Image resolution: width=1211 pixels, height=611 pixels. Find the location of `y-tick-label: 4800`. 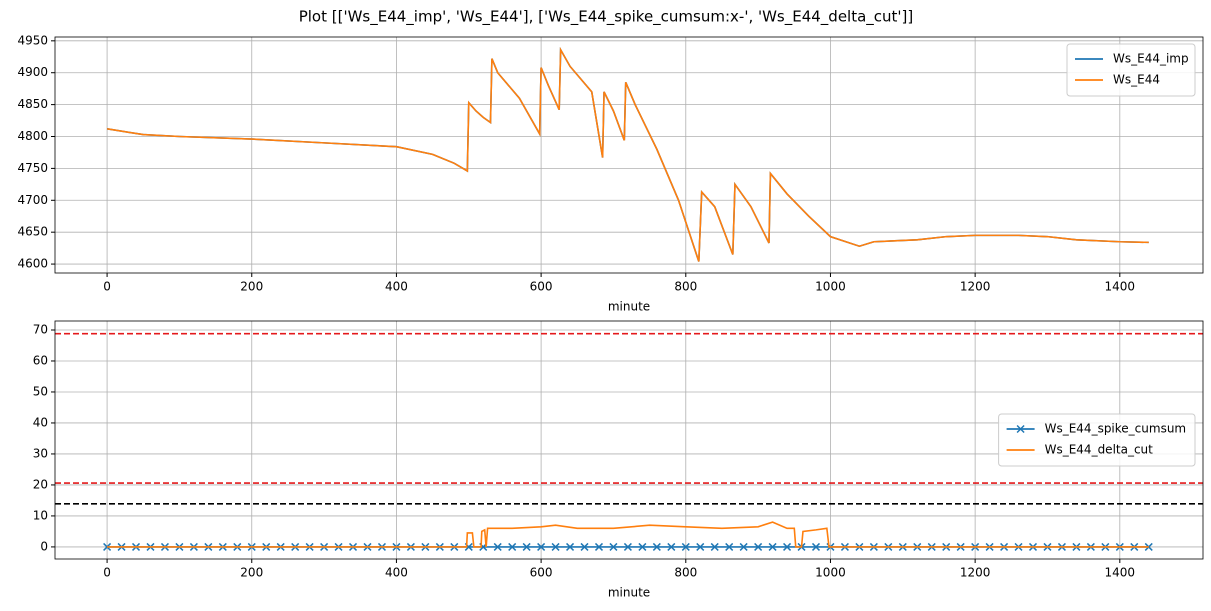

y-tick-label: 4800 is located at coordinates (32, 136).